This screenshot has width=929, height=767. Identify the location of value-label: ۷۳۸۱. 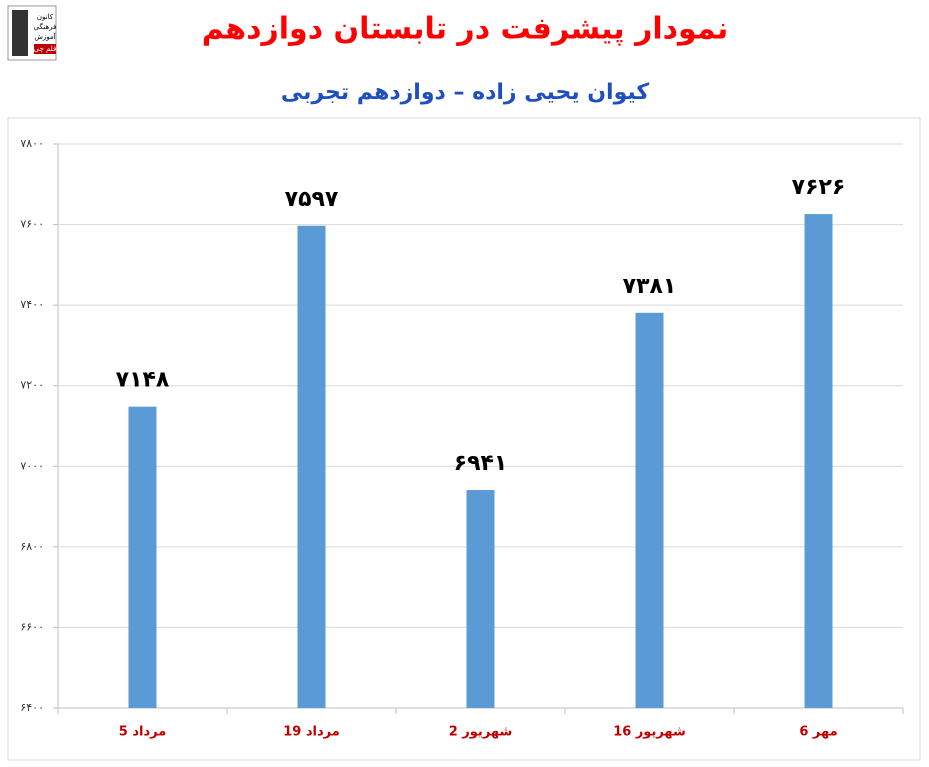
(650, 286).